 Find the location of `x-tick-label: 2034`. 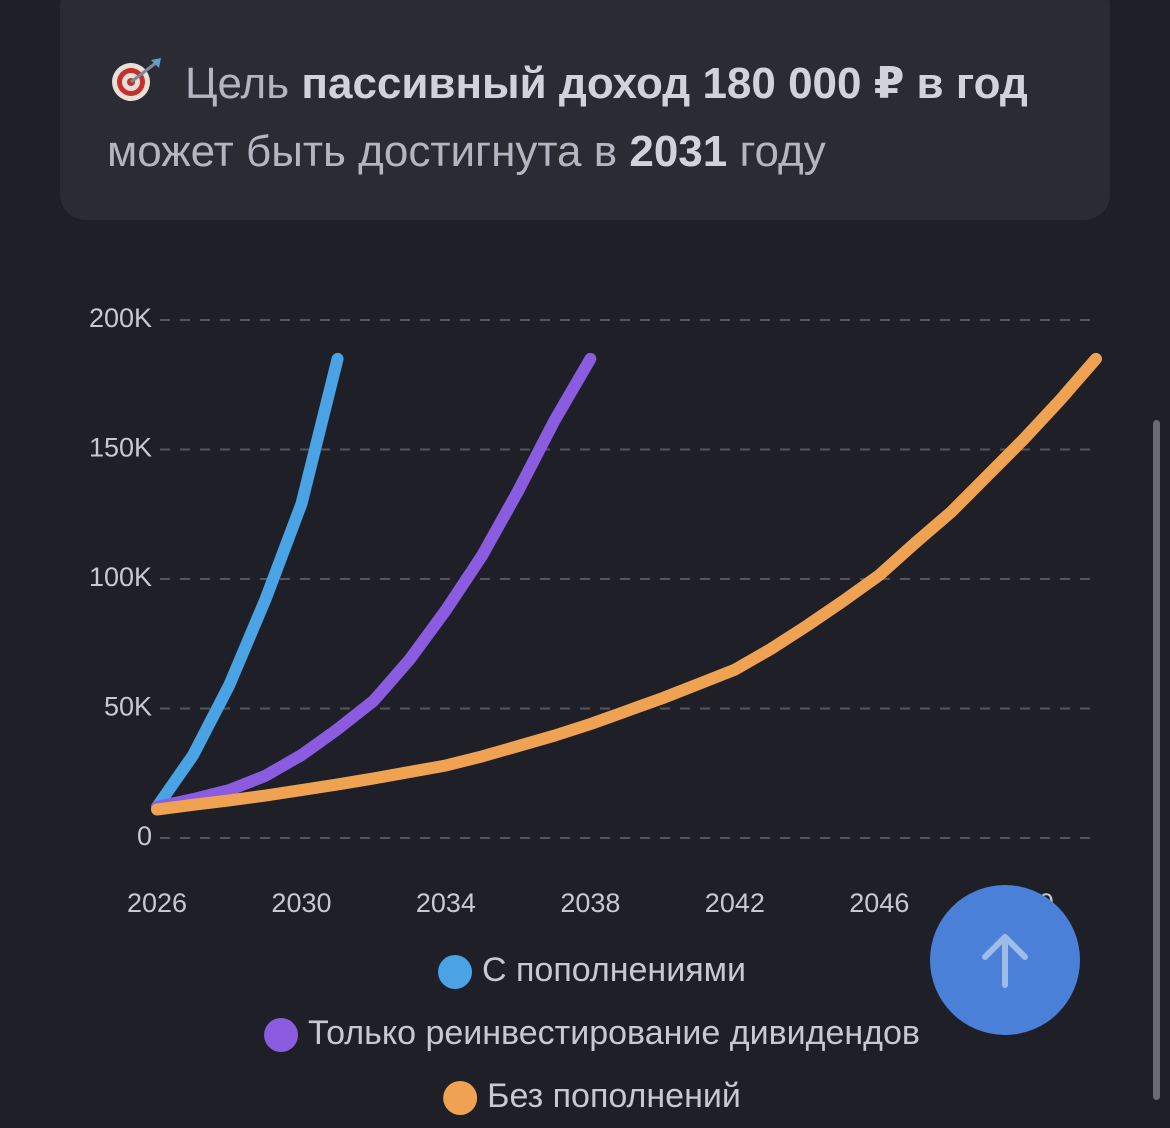

x-tick-label: 2034 is located at coordinates (446, 903).